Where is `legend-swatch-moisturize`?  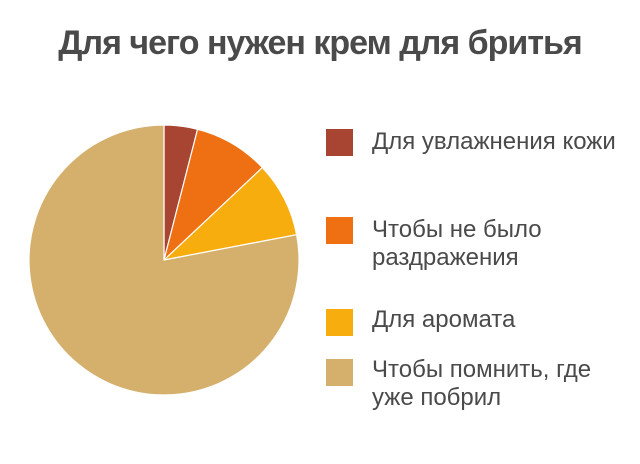
legend-swatch-moisturize is located at coordinates (339, 142).